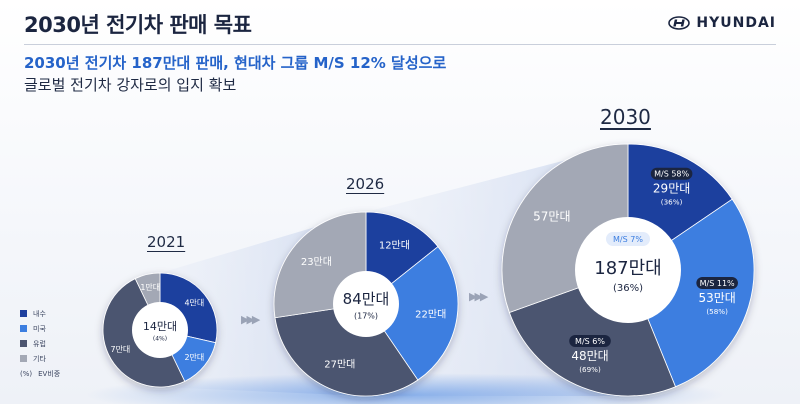 The width and height of the screenshot is (800, 404). What do you see at coordinates (394, 246) in the screenshot?
I see `slice-value-label: 12만대` at bounding box center [394, 246].